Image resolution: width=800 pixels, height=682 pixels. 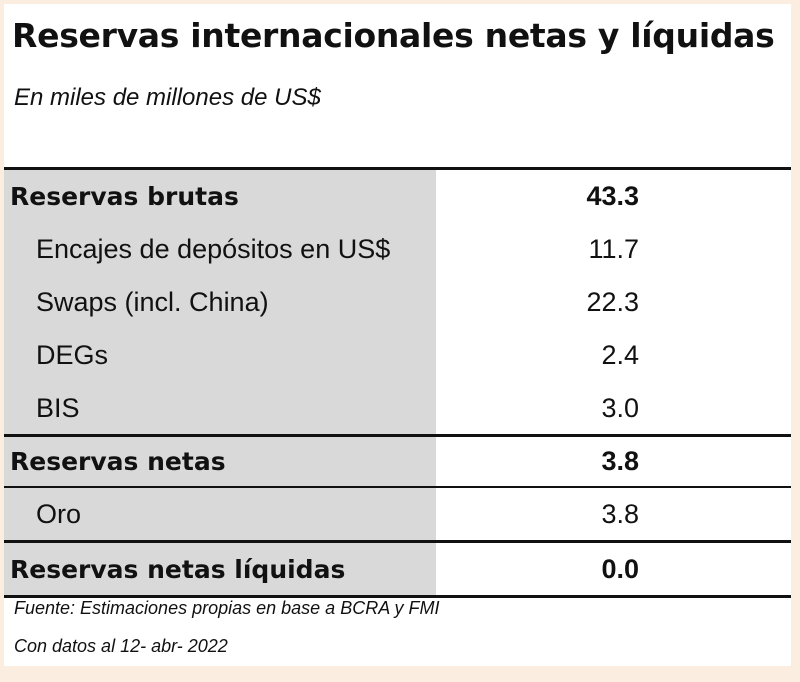 I want to click on row-label: Oro, so click(x=220, y=514).